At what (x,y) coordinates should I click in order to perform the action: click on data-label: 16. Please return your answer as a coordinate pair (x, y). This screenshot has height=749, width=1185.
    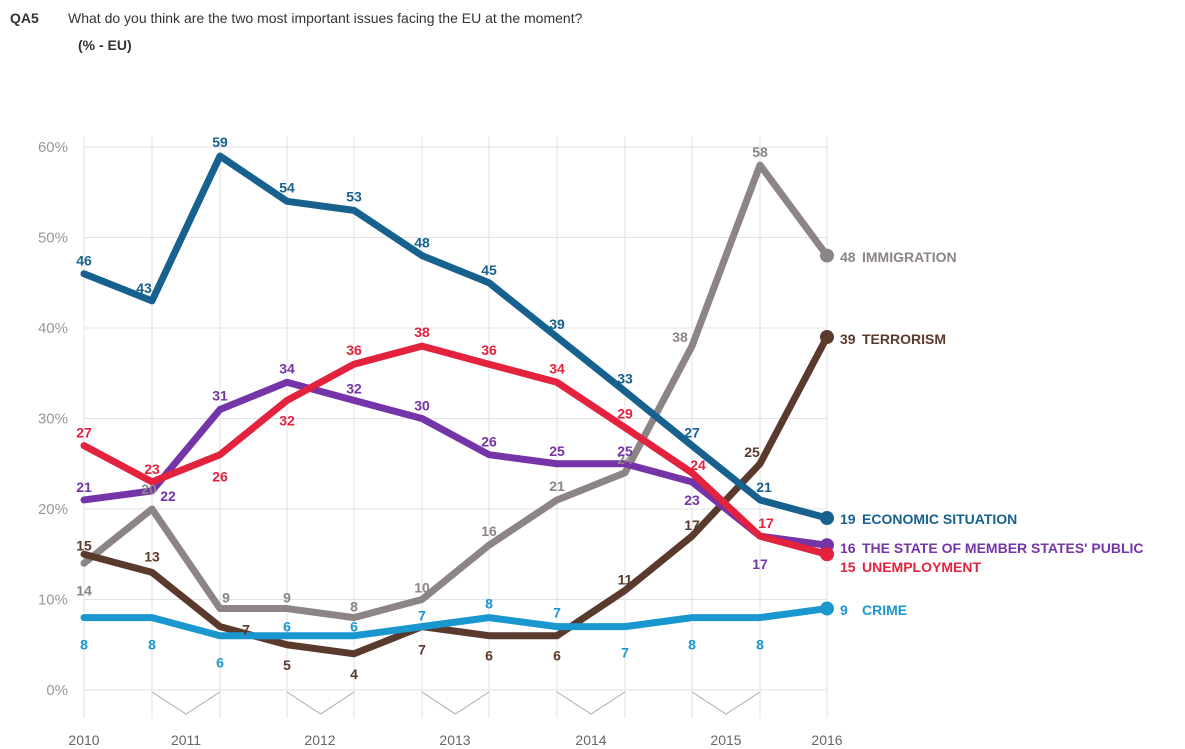
    Looking at the image, I should click on (489, 531).